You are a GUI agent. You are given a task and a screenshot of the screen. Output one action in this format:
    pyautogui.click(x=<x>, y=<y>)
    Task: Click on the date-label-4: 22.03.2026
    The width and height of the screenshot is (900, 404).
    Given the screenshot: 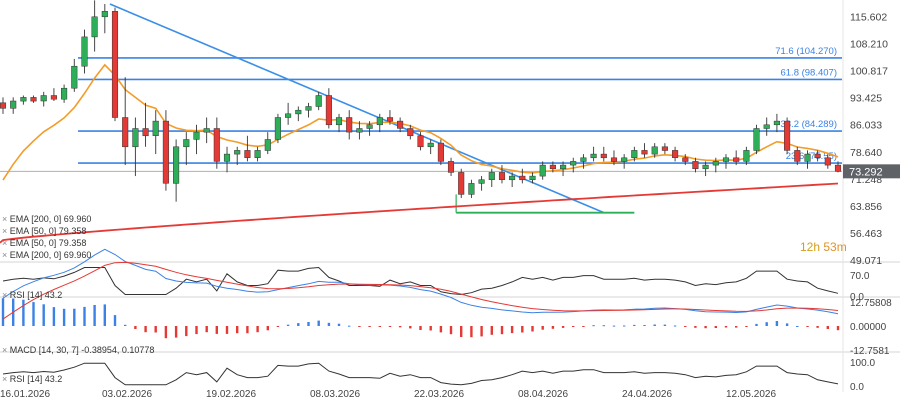 What is the action you would take?
    pyautogui.click(x=439, y=394)
    